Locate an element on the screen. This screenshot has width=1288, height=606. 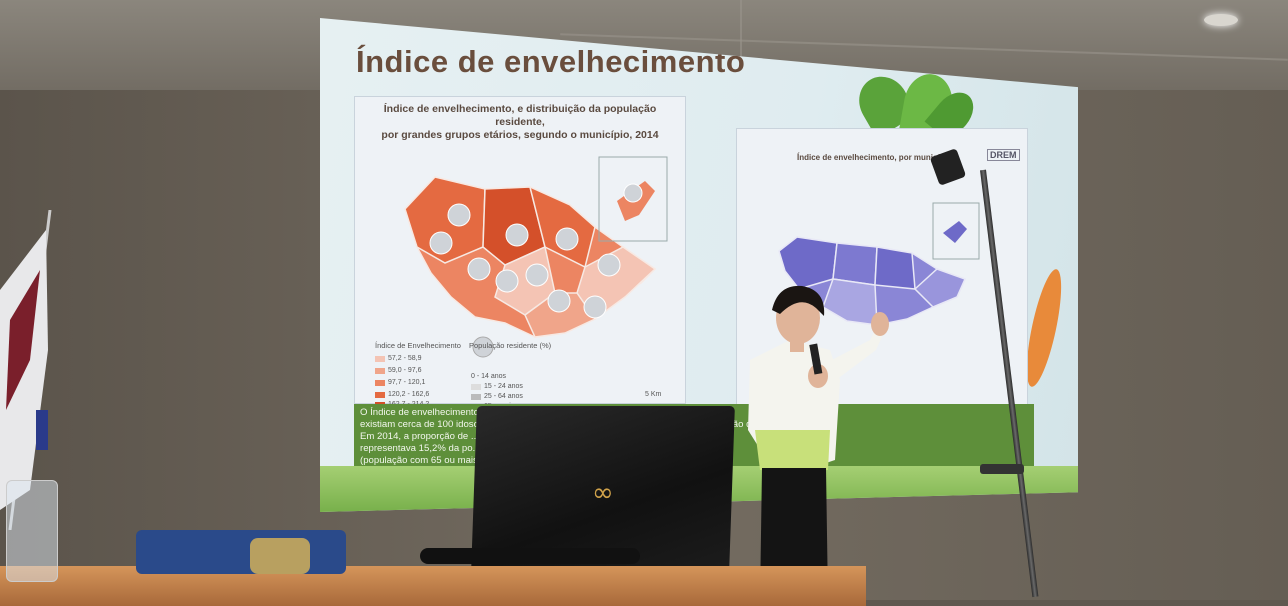
cable is located at coordinates (530, 556).